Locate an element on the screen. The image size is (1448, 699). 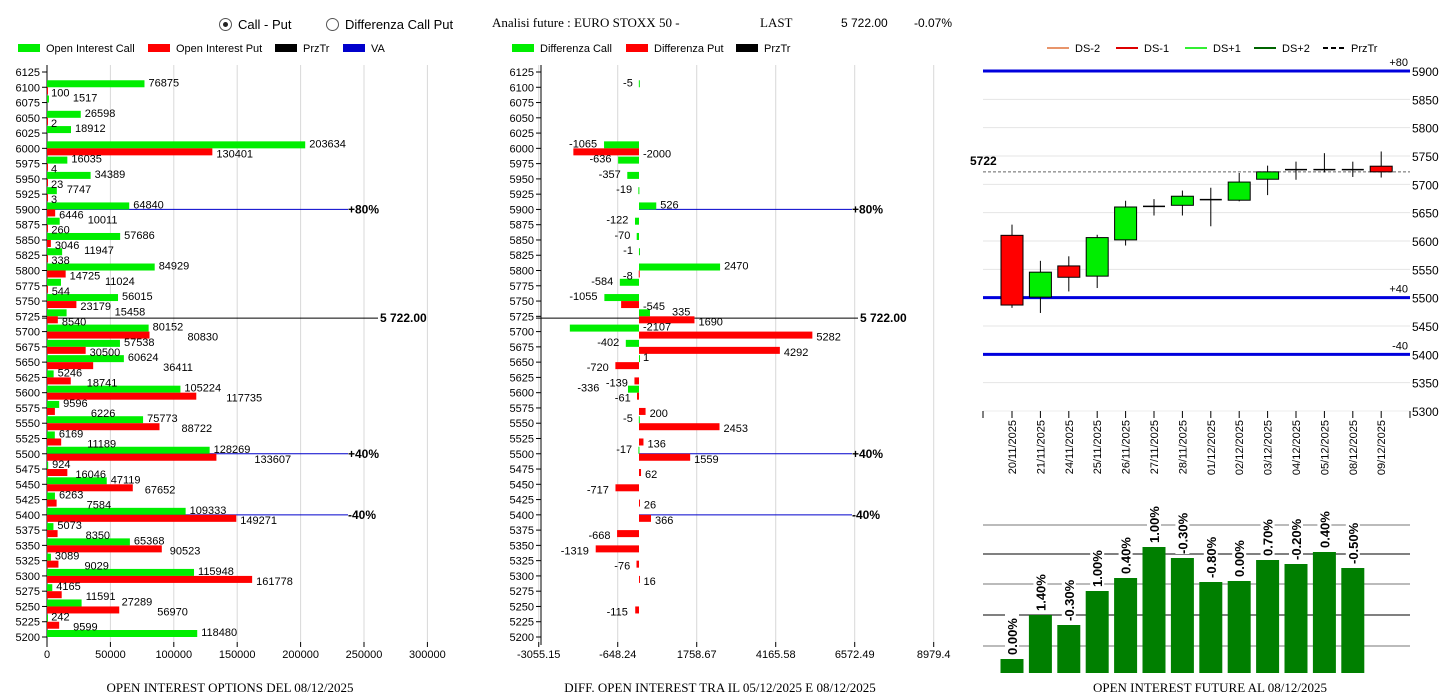
put-value-label: 260 is located at coordinates (60, 231).